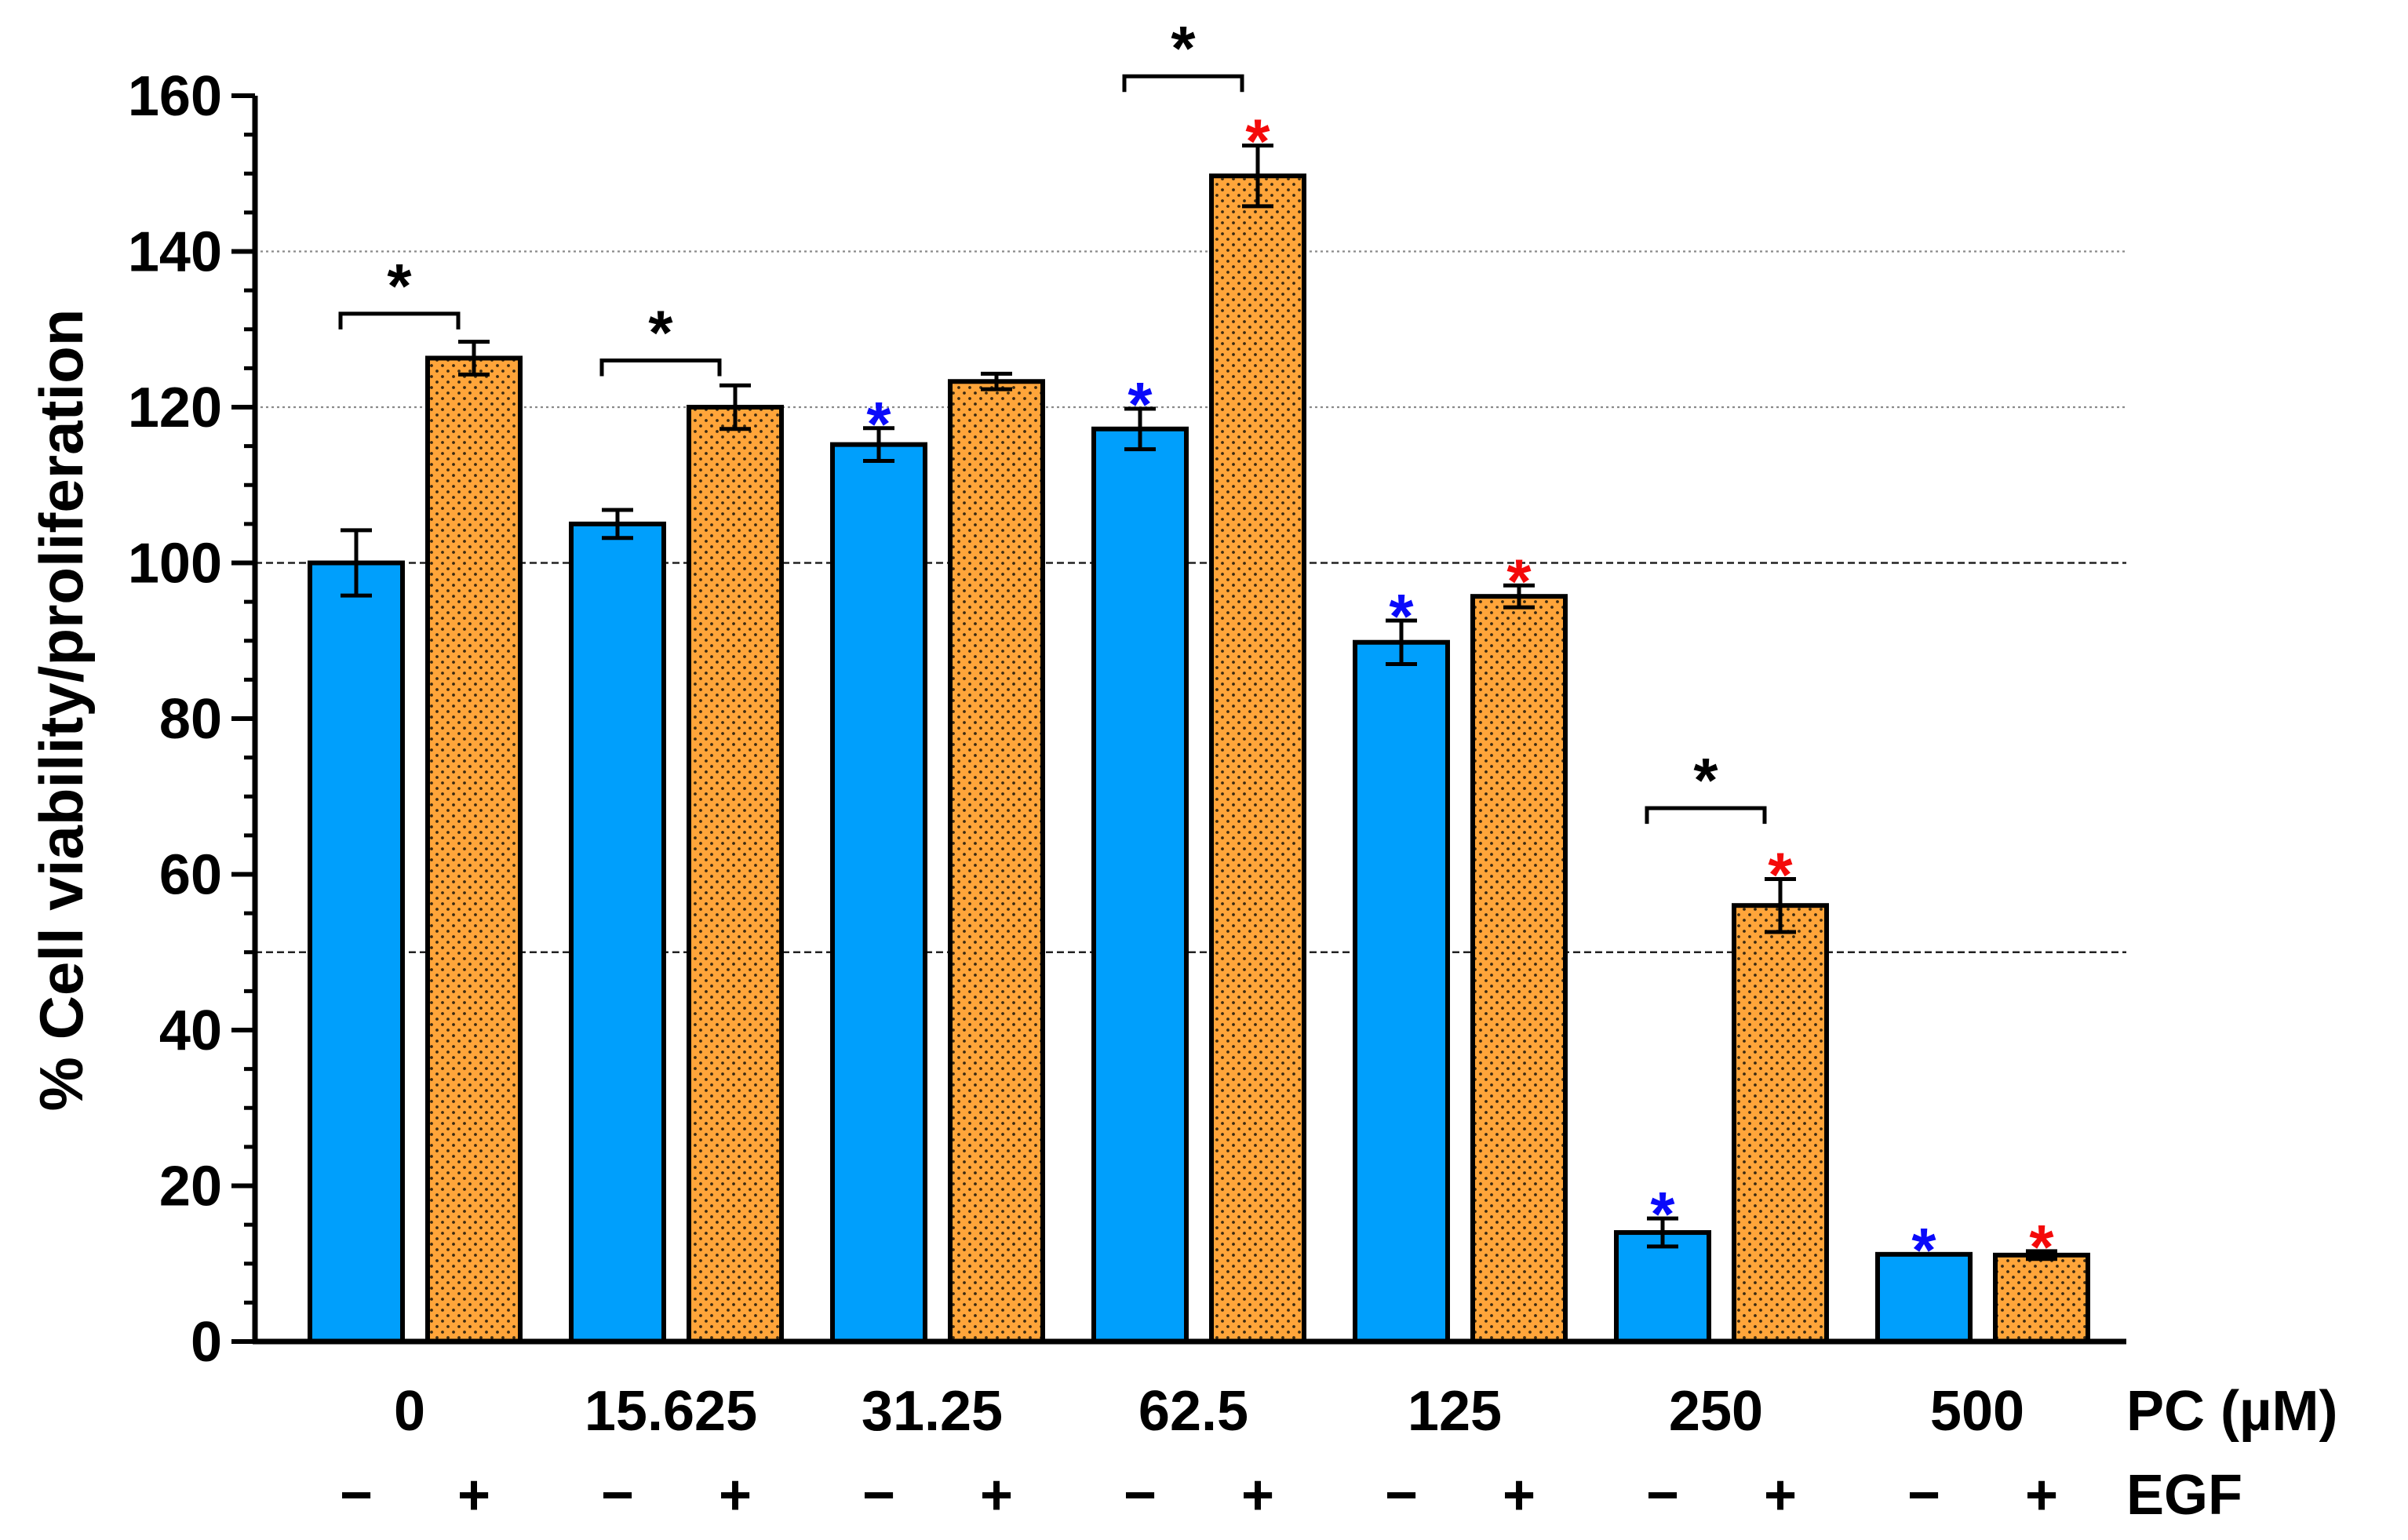 This screenshot has height=1540, width=2408. What do you see at coordinates (206, 1342) in the screenshot?
I see `y-tick-label: 0` at bounding box center [206, 1342].